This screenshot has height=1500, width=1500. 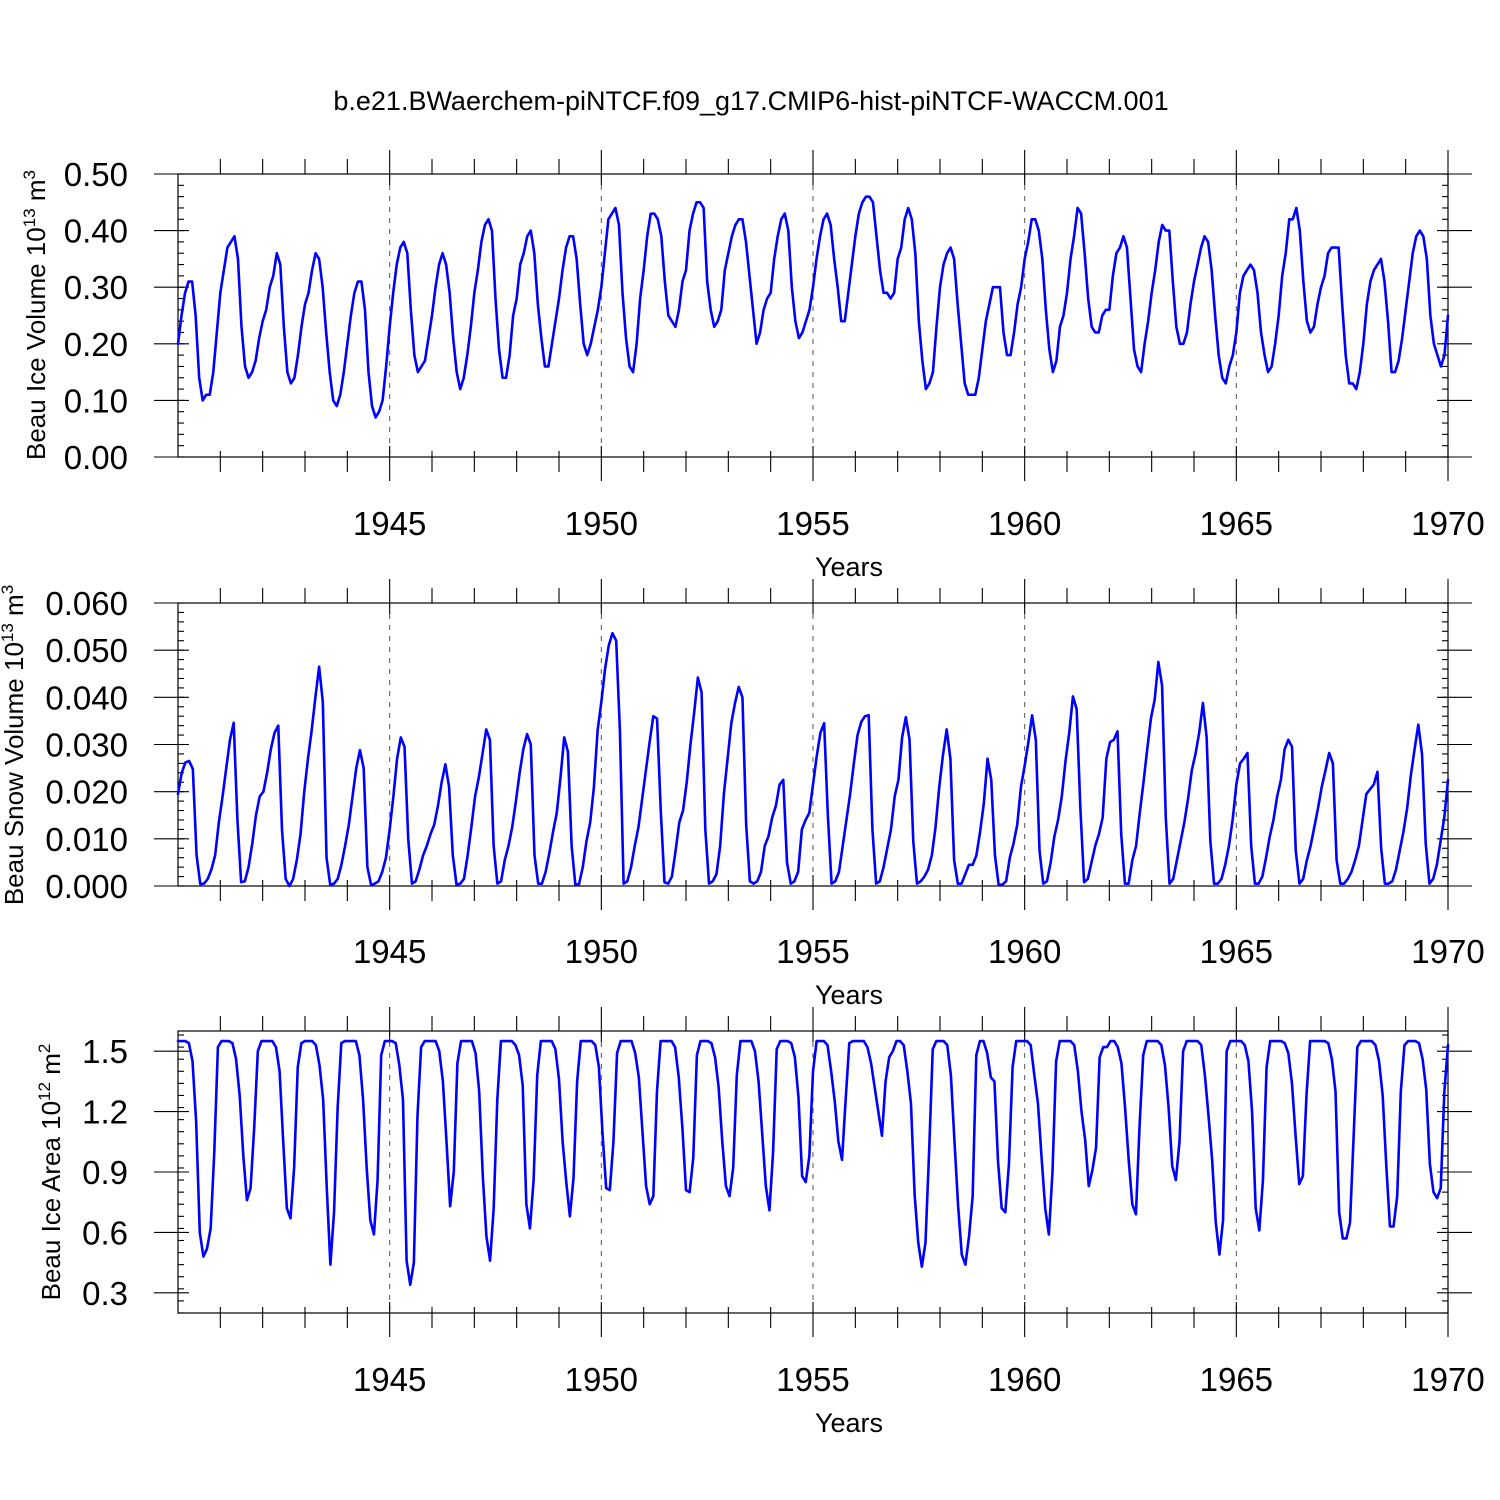 What do you see at coordinates (96, 344) in the screenshot?
I see `ice-volume-y-tick-label: 0.20` at bounding box center [96, 344].